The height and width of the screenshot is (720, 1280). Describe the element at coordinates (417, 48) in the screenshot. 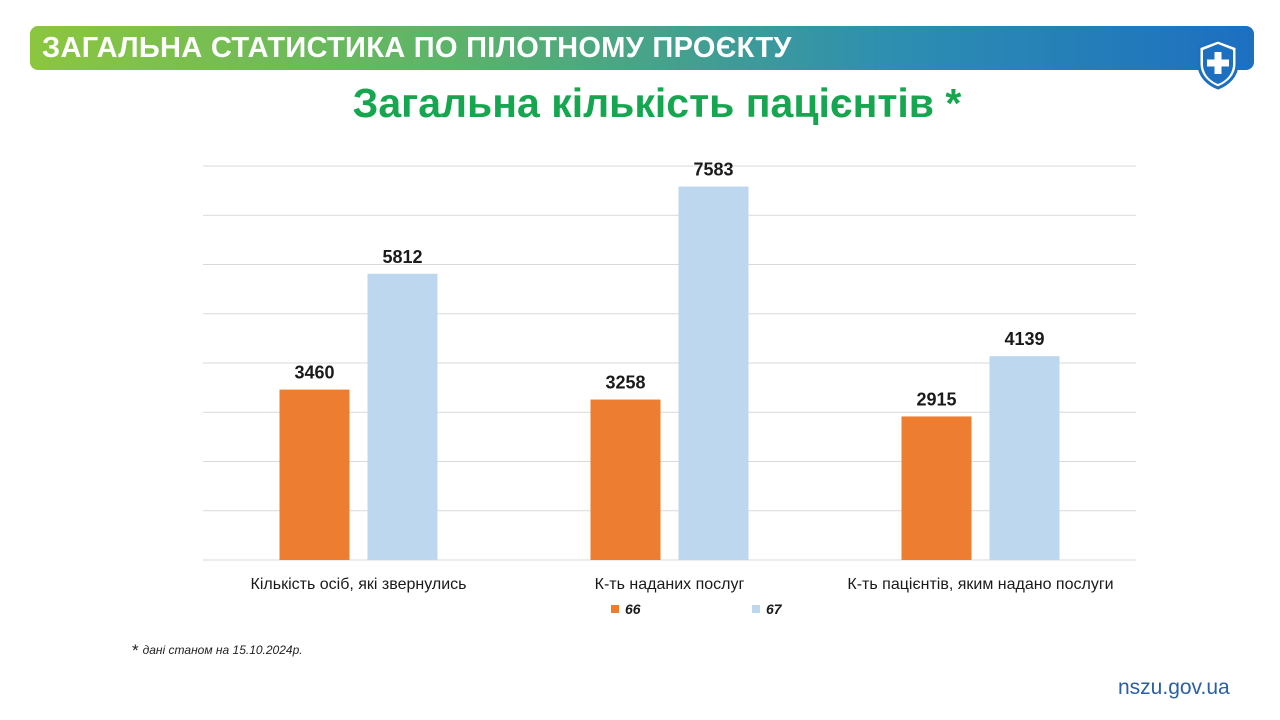

I see `banner-title: ЗАГАЛЬНА СТАТИСТИКА ПО ПІЛОТНОМУ ПРОЄКТУ` at that location.